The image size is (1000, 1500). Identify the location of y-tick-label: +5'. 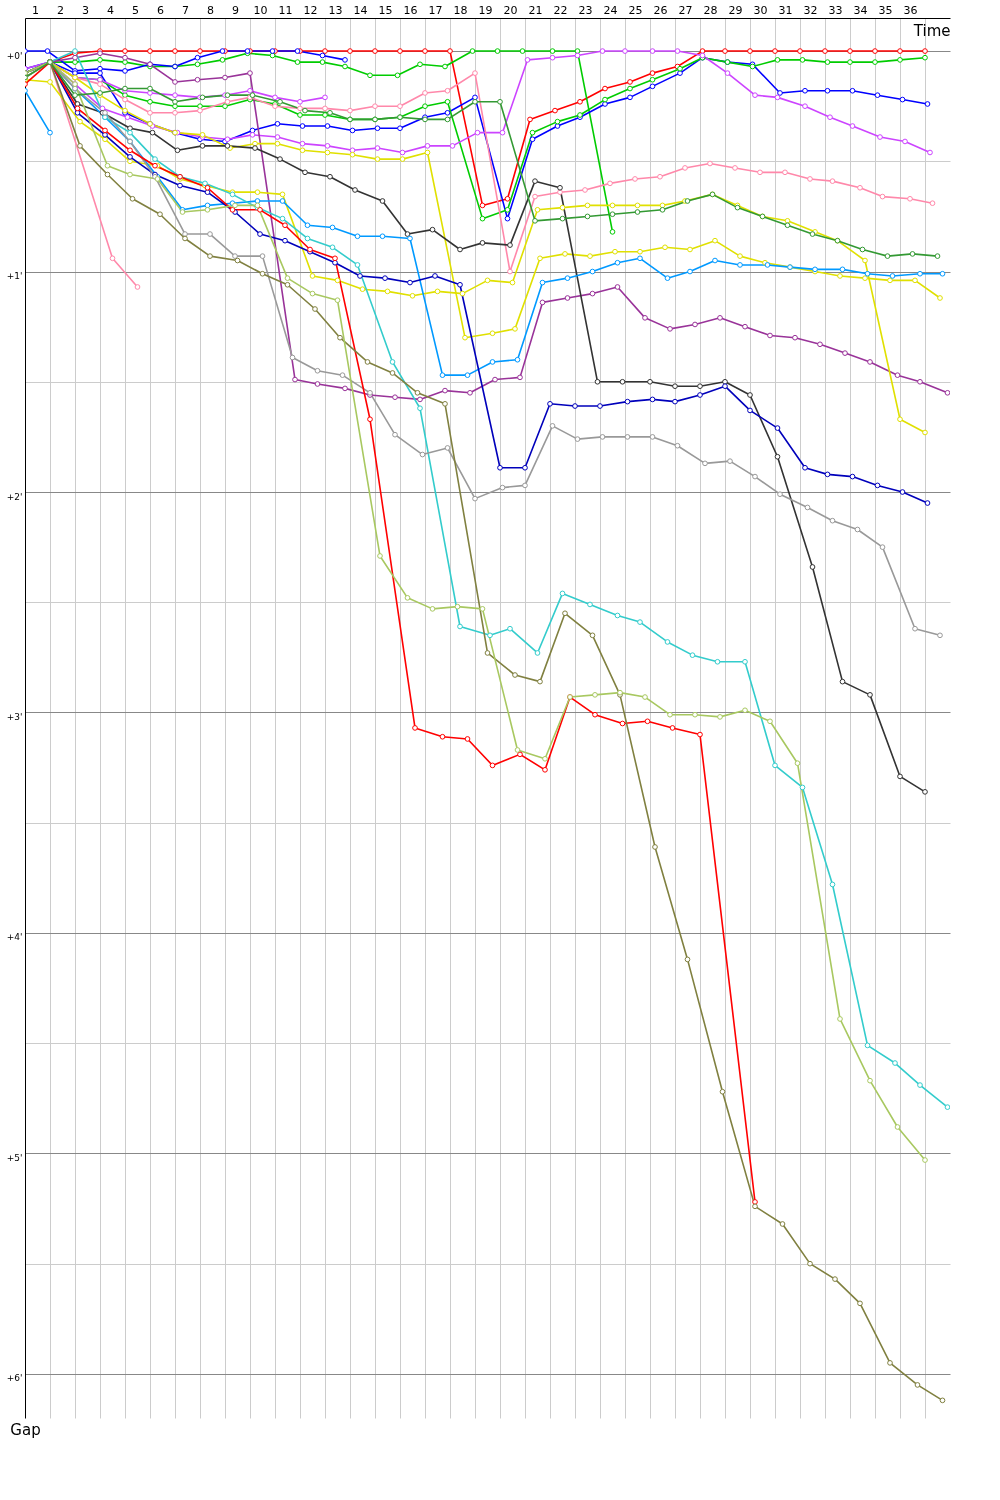
(14, 1157).